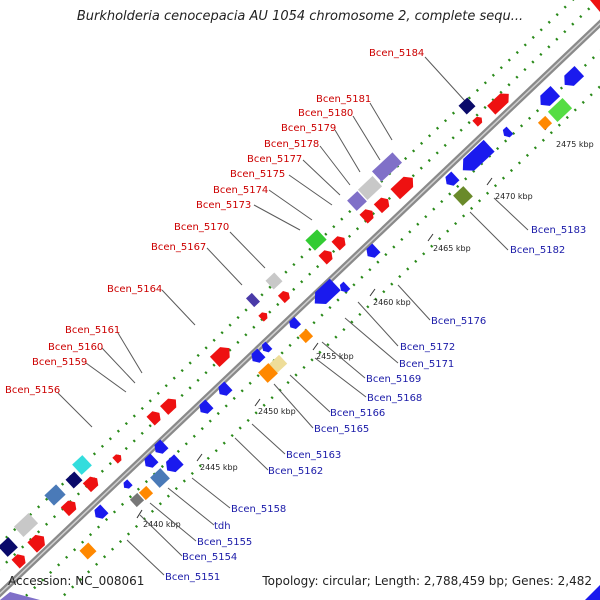 This screenshot has width=600, height=600. I want to click on gene-label: Bcen_5163, so click(313, 455).